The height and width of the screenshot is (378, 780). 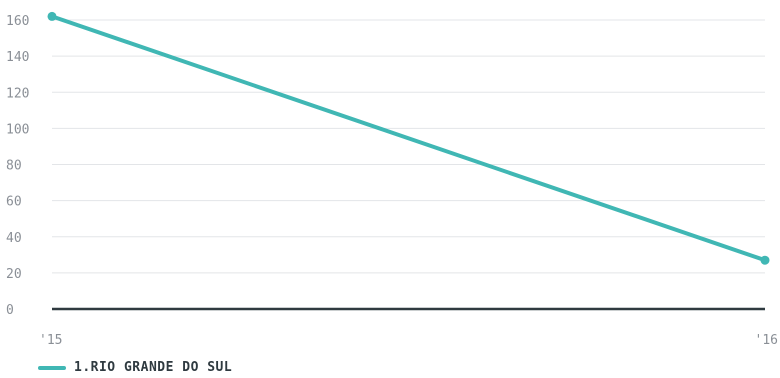 I want to click on y-tick-label: 20, so click(x=14, y=274).